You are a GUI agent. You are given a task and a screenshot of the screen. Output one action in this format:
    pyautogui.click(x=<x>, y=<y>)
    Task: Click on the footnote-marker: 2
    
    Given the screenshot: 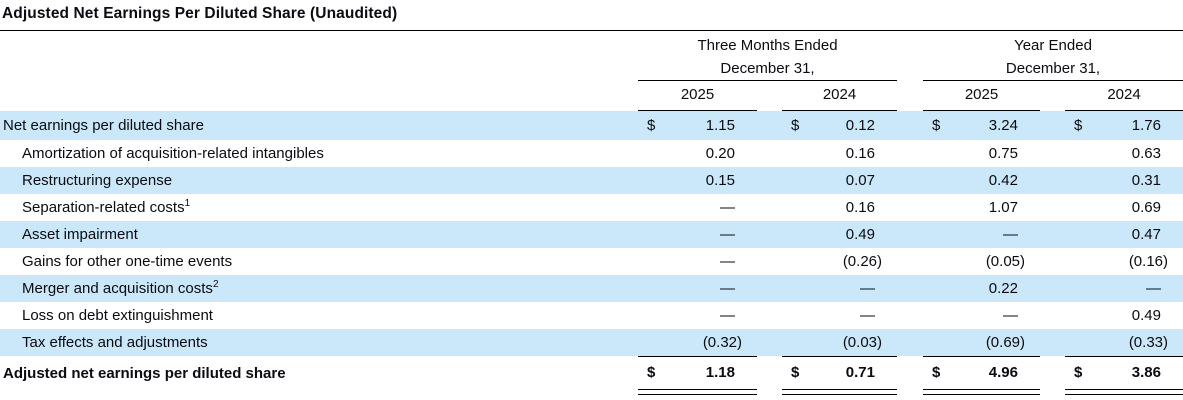 What is the action you would take?
    pyautogui.click(x=215, y=284)
    